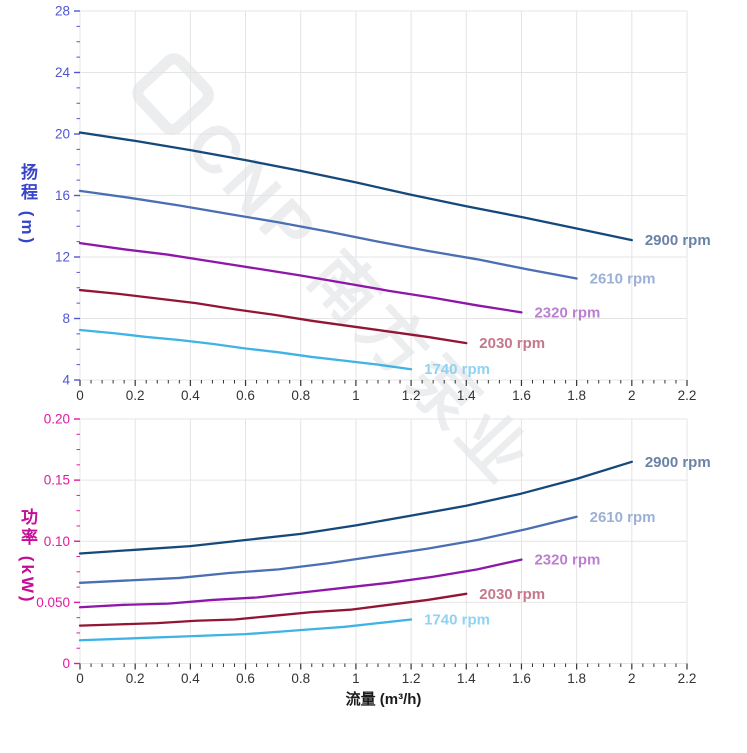  What do you see at coordinates (66, 663) in the screenshot?
I see `y-tick-label: 0` at bounding box center [66, 663].